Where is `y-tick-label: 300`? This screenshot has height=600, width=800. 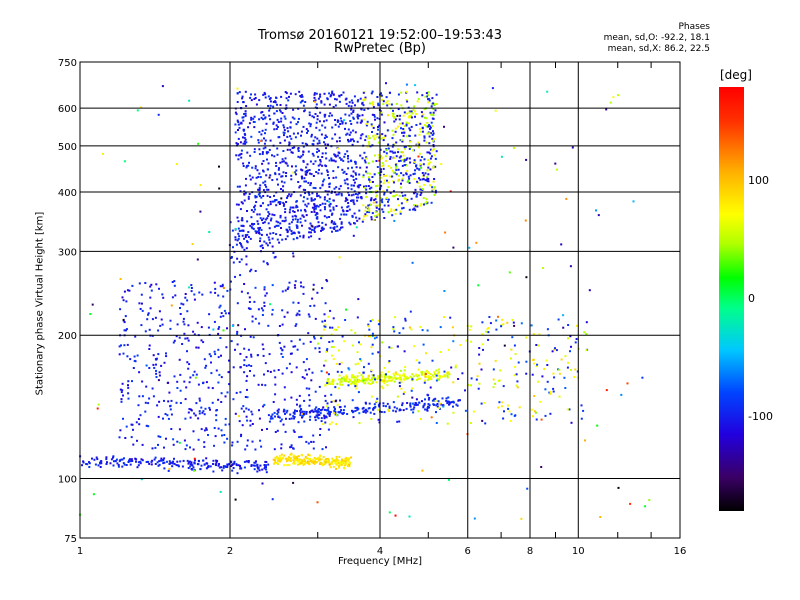
y-tick-label: 300 is located at coordinates (67, 252).